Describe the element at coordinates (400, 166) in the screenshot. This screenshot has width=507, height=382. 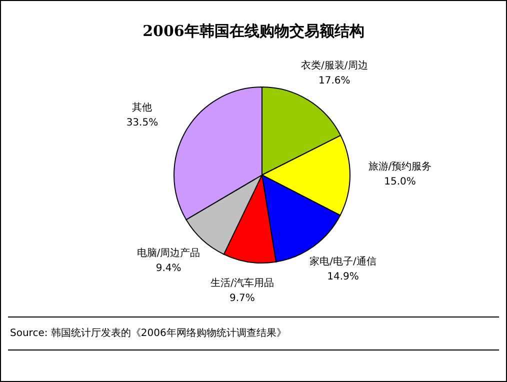
I see `slice-label: 旅游/预约服务` at that location.